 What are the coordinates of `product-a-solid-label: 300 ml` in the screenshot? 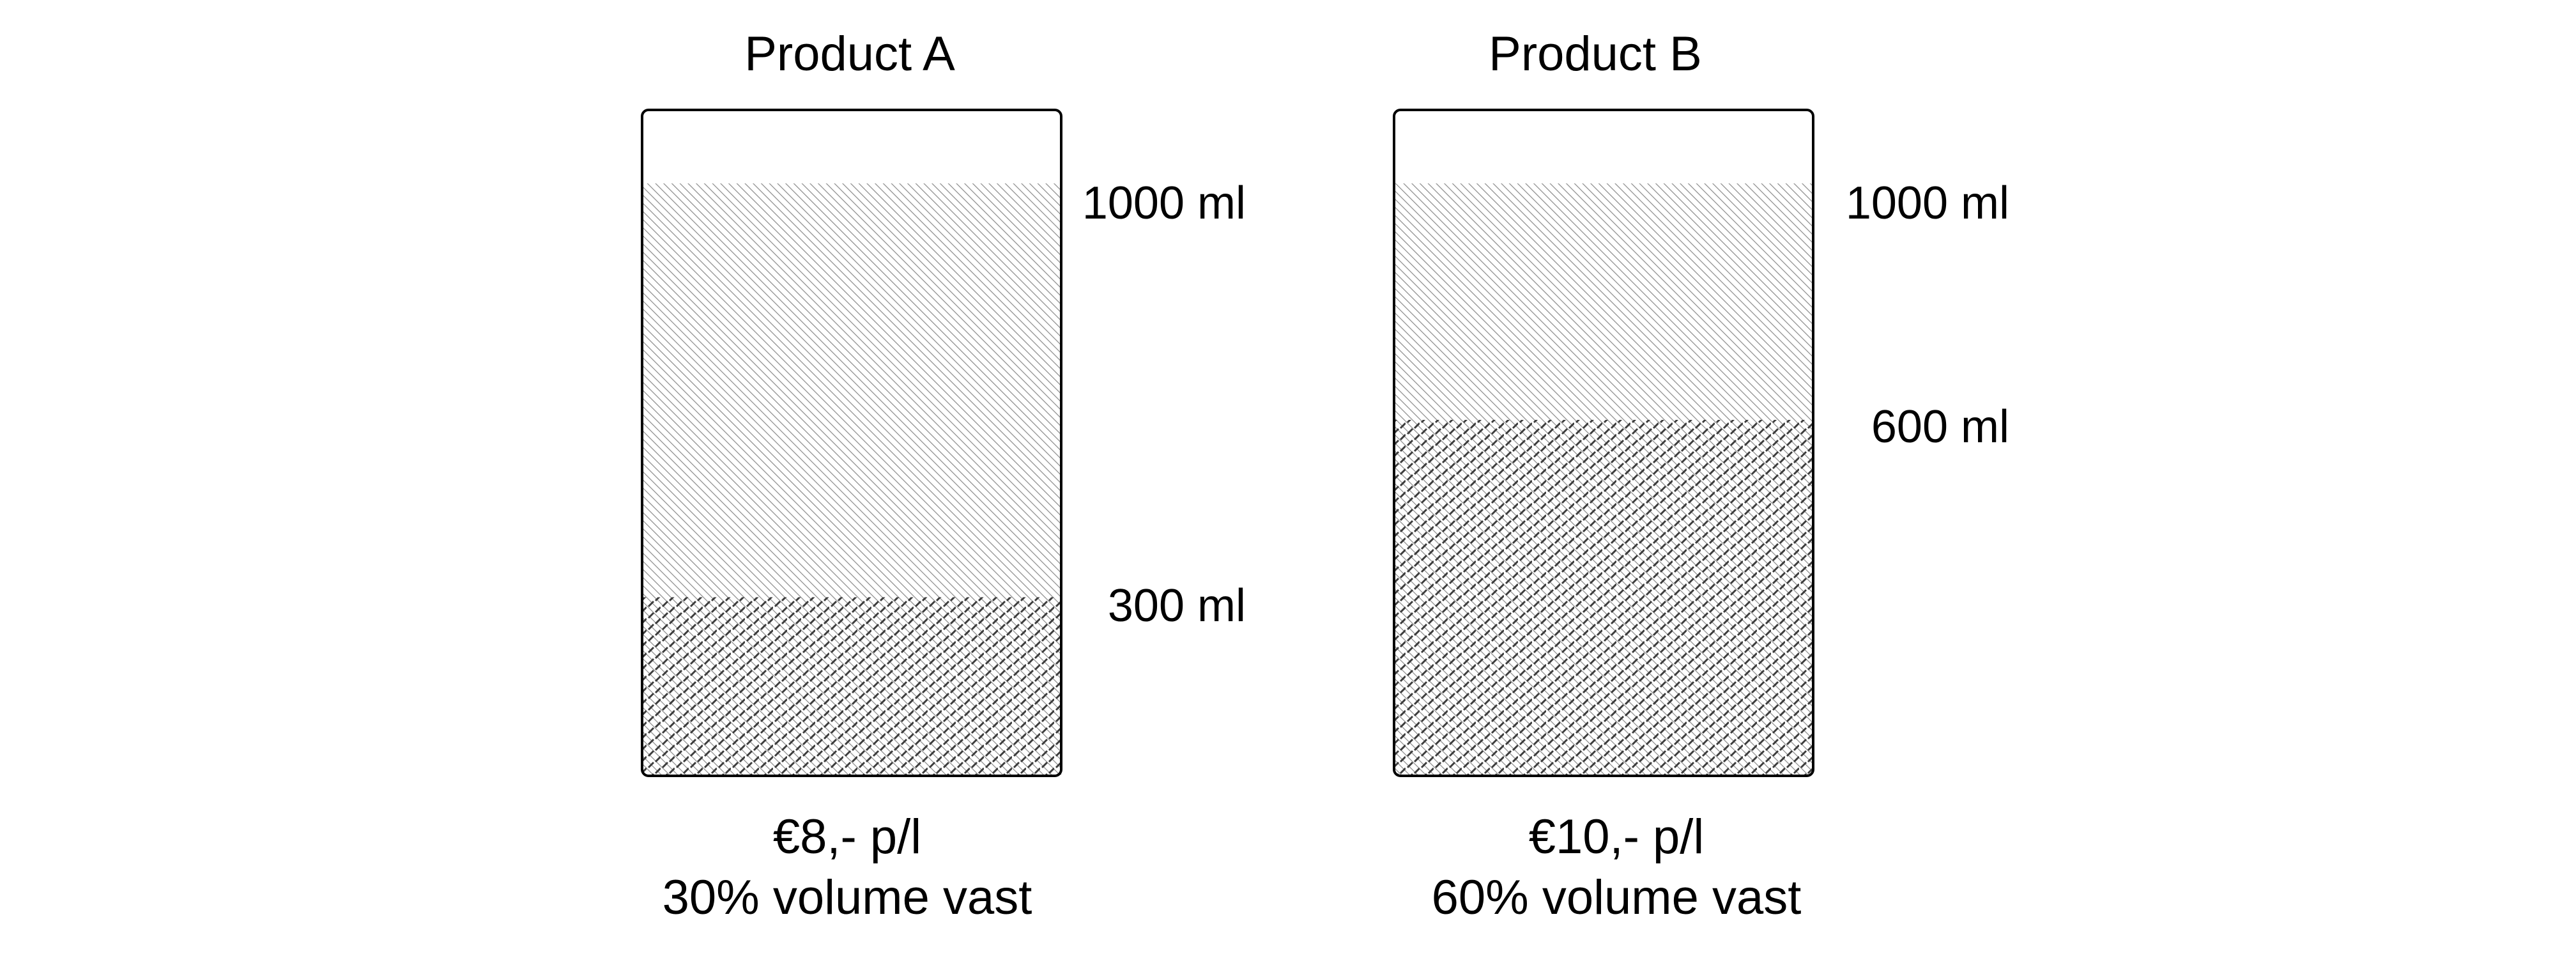 It's located at (1177, 605).